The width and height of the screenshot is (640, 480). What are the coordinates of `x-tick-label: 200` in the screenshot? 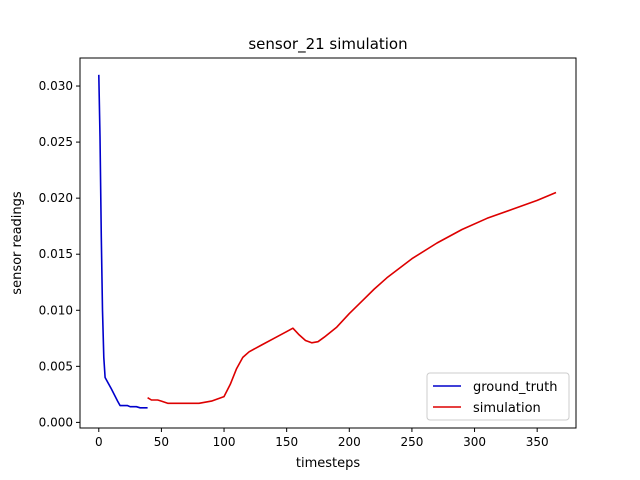 It's located at (349, 442).